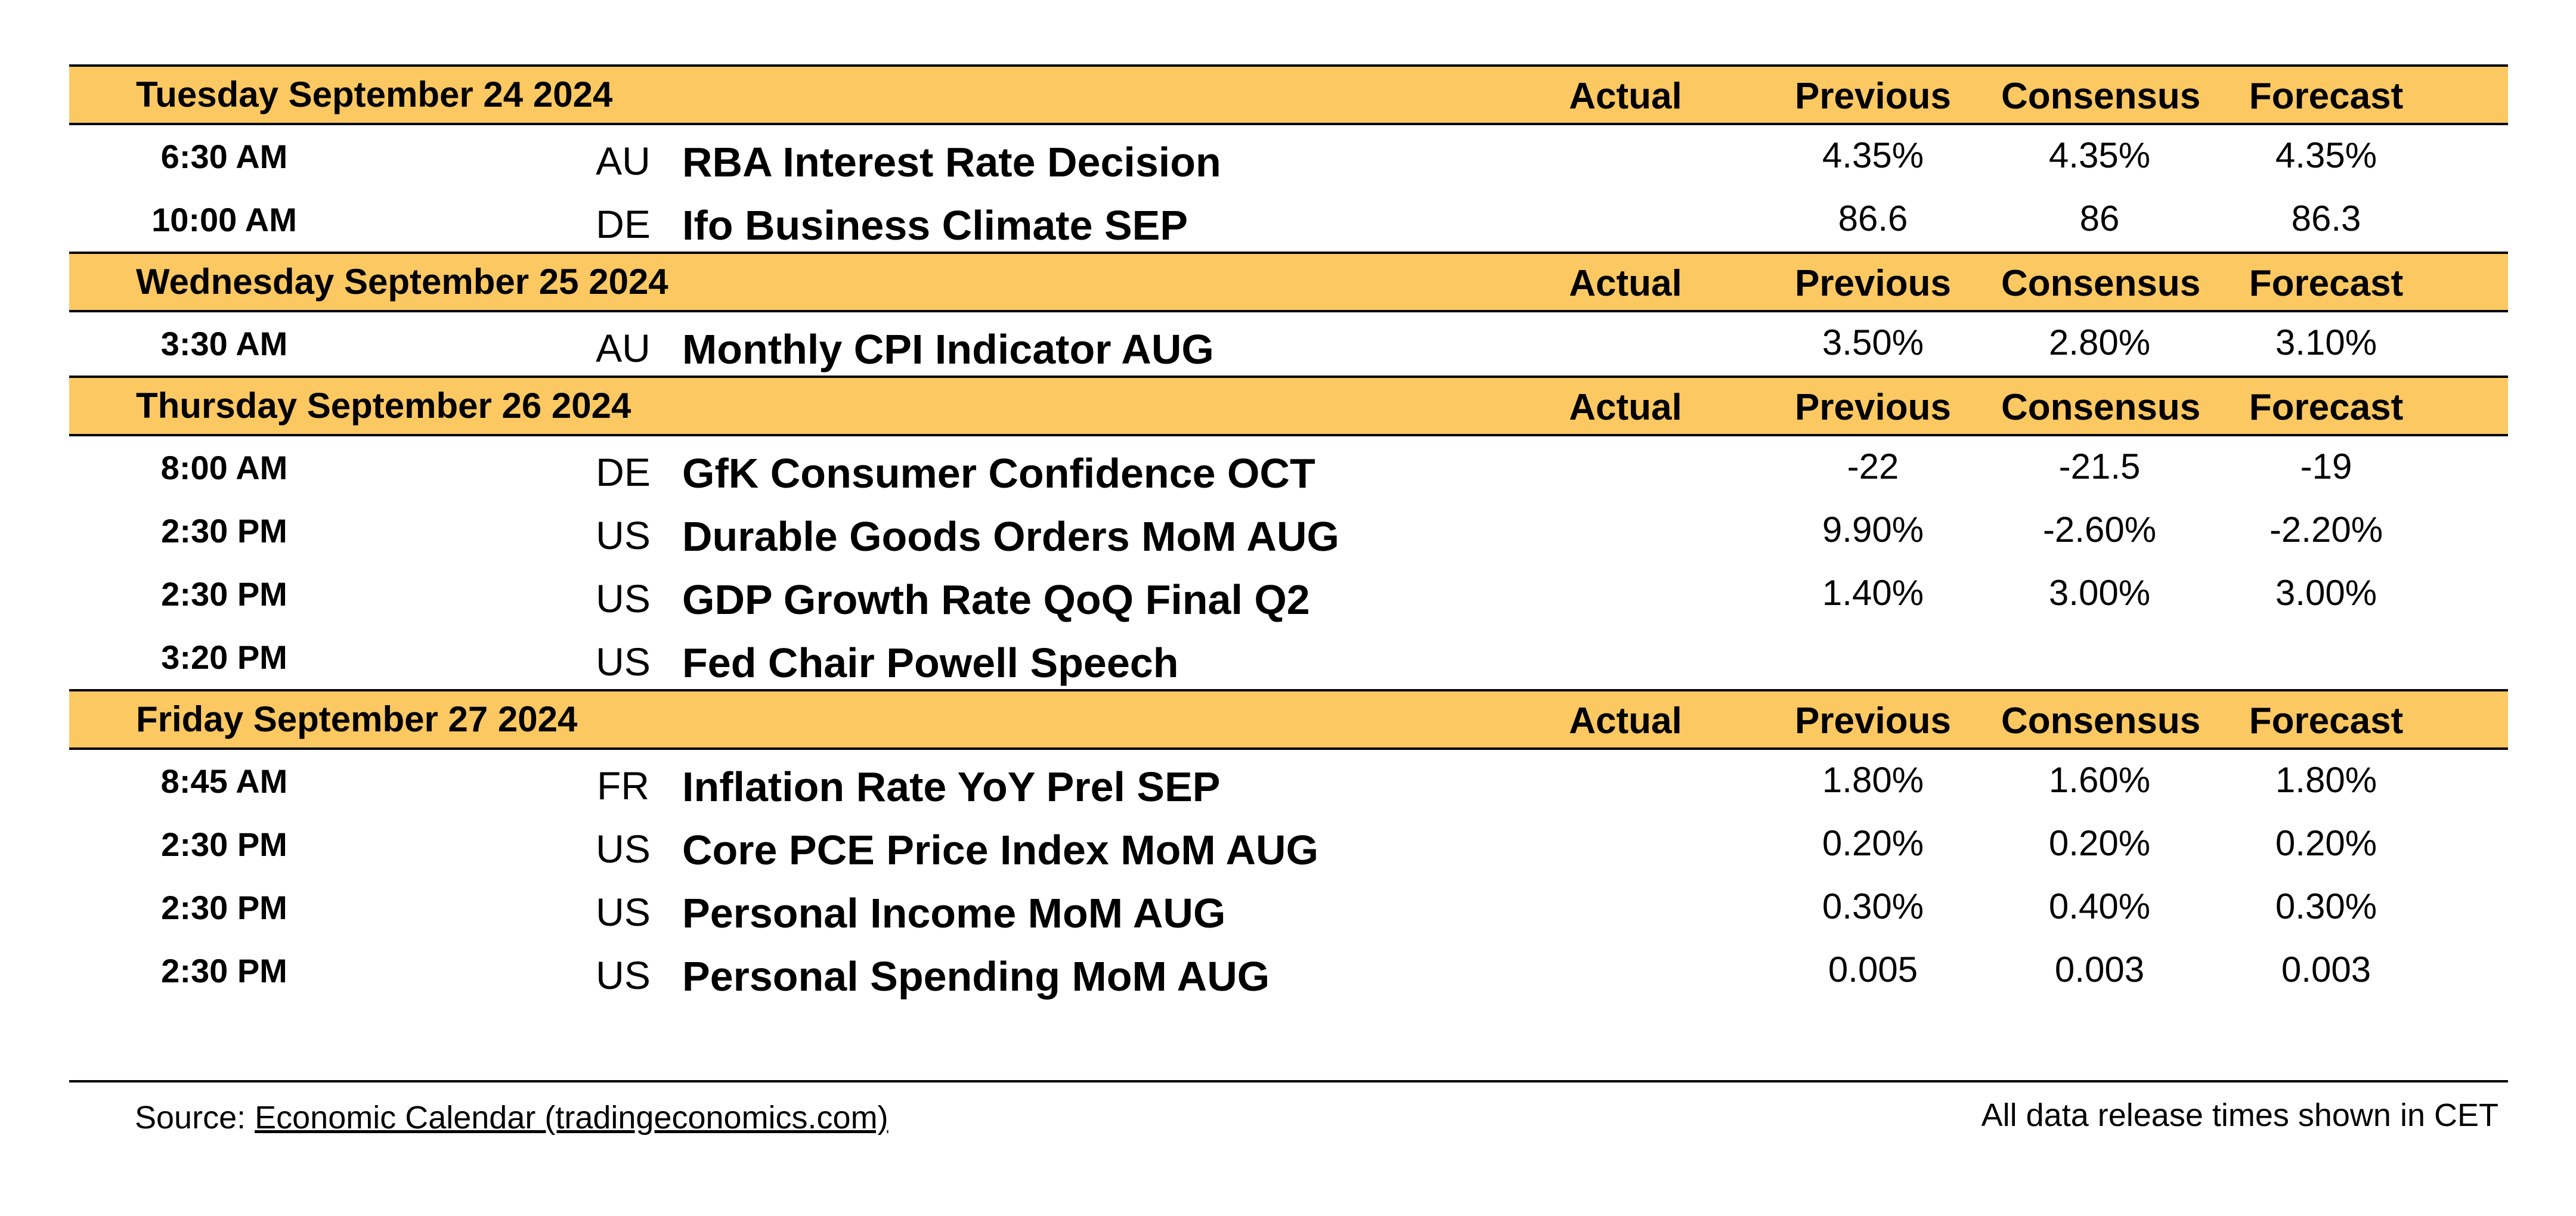  I want to click on event-consensus: 2.80%, so click(2099, 342).